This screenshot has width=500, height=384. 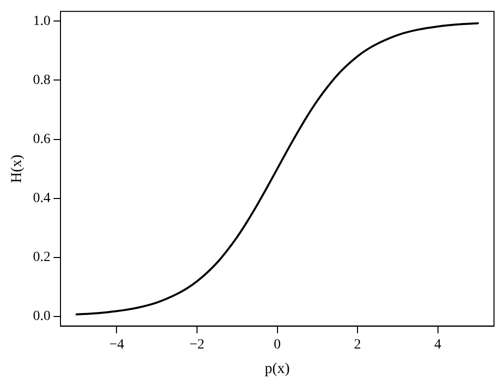 What do you see at coordinates (41, 198) in the screenshot?
I see `y-tick-label: 0.4` at bounding box center [41, 198].